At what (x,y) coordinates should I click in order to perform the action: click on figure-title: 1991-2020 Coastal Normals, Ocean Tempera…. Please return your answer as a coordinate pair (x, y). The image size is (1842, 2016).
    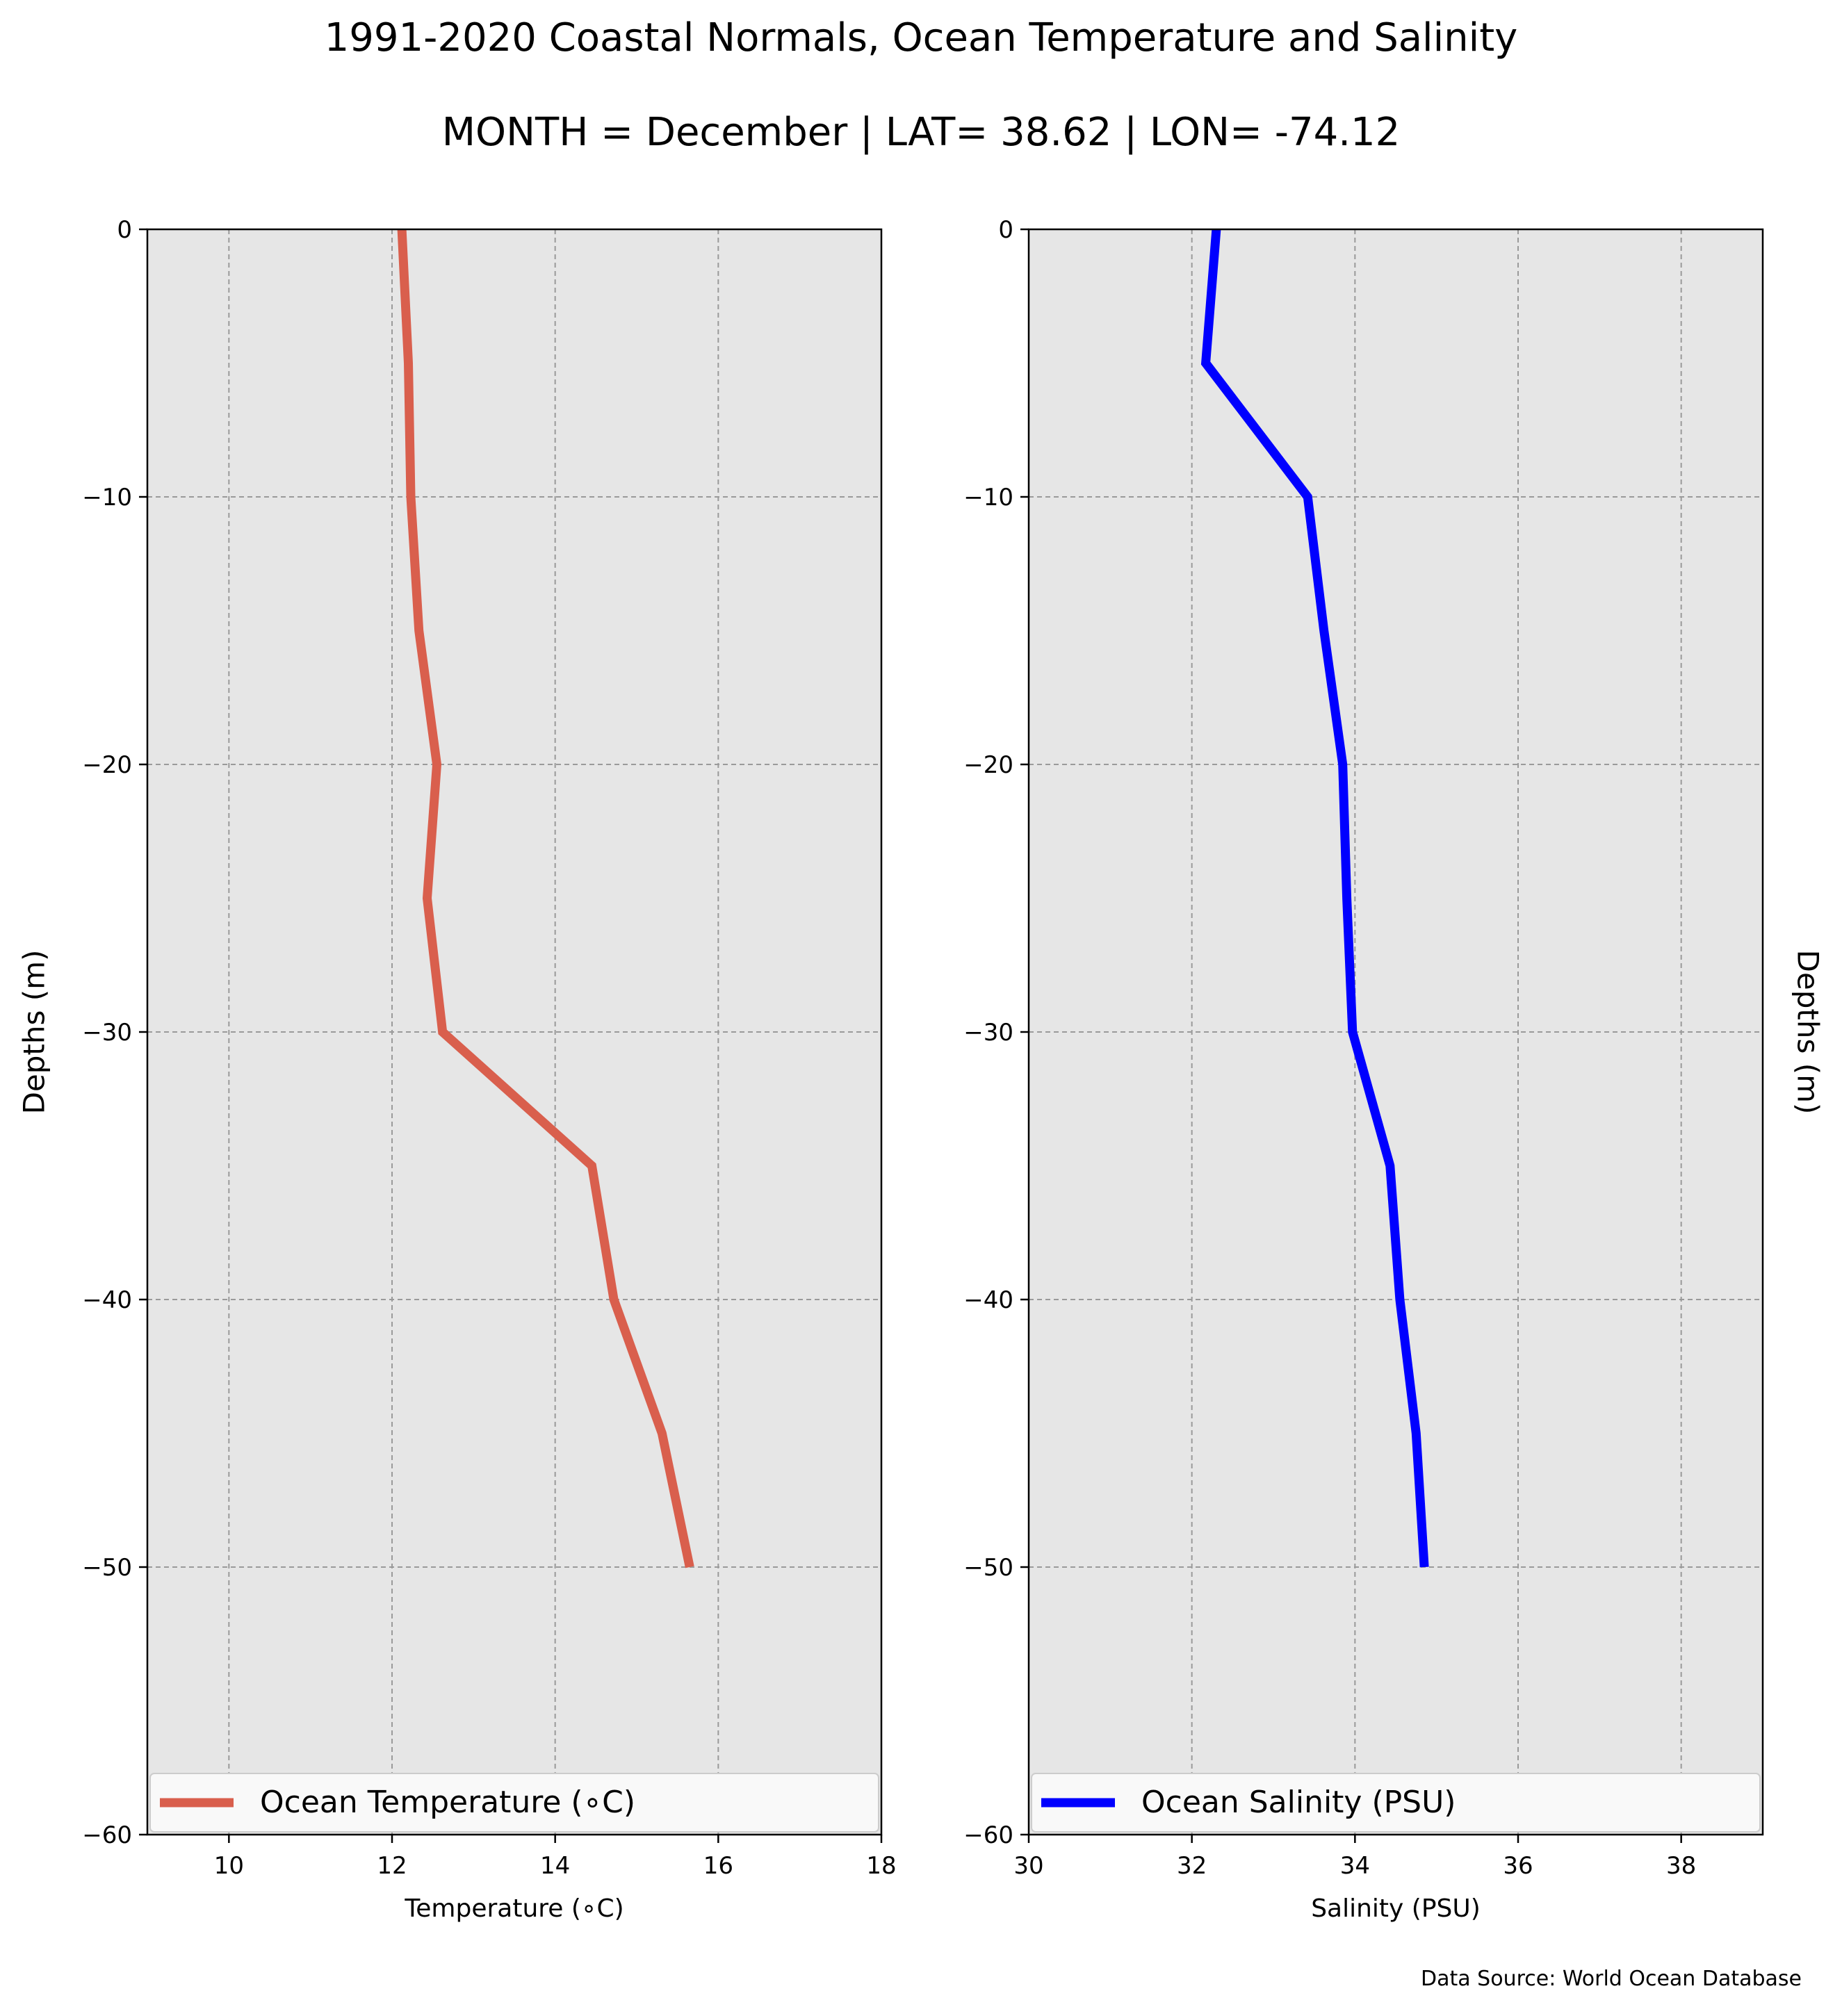
    Looking at the image, I should click on (921, 38).